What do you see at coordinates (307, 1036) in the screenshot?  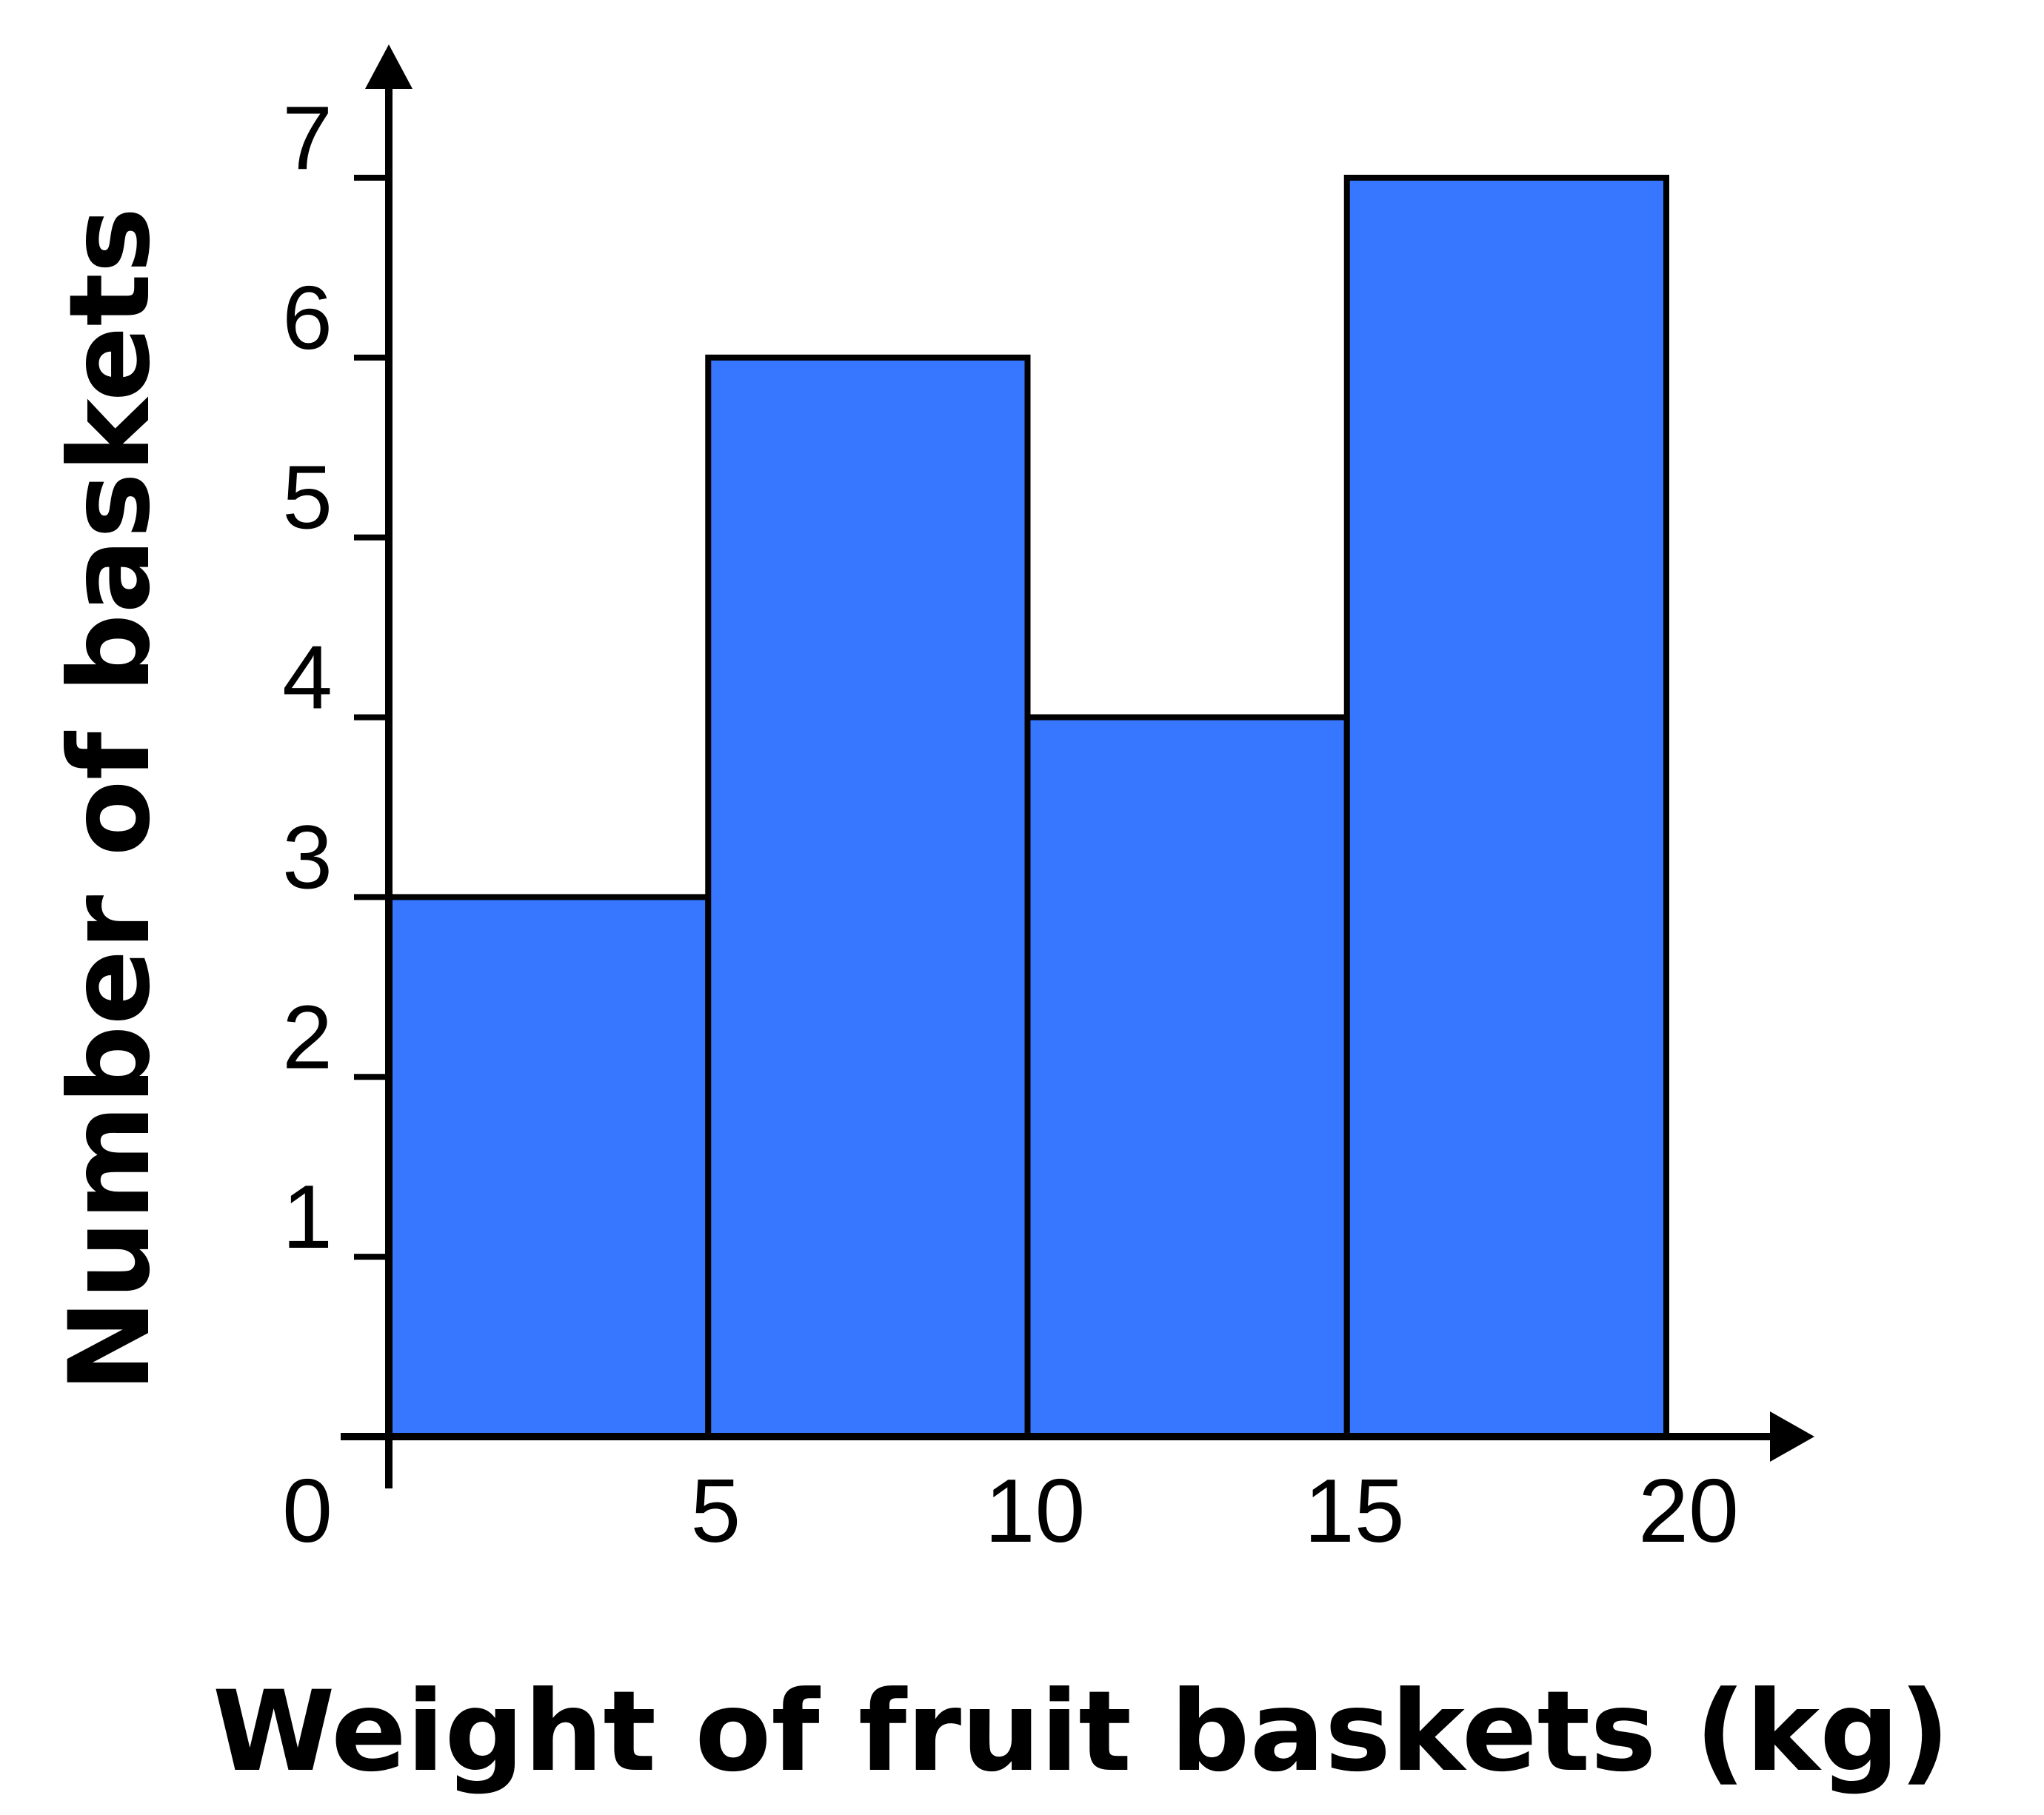 I see `y-tick-label: 2` at bounding box center [307, 1036].